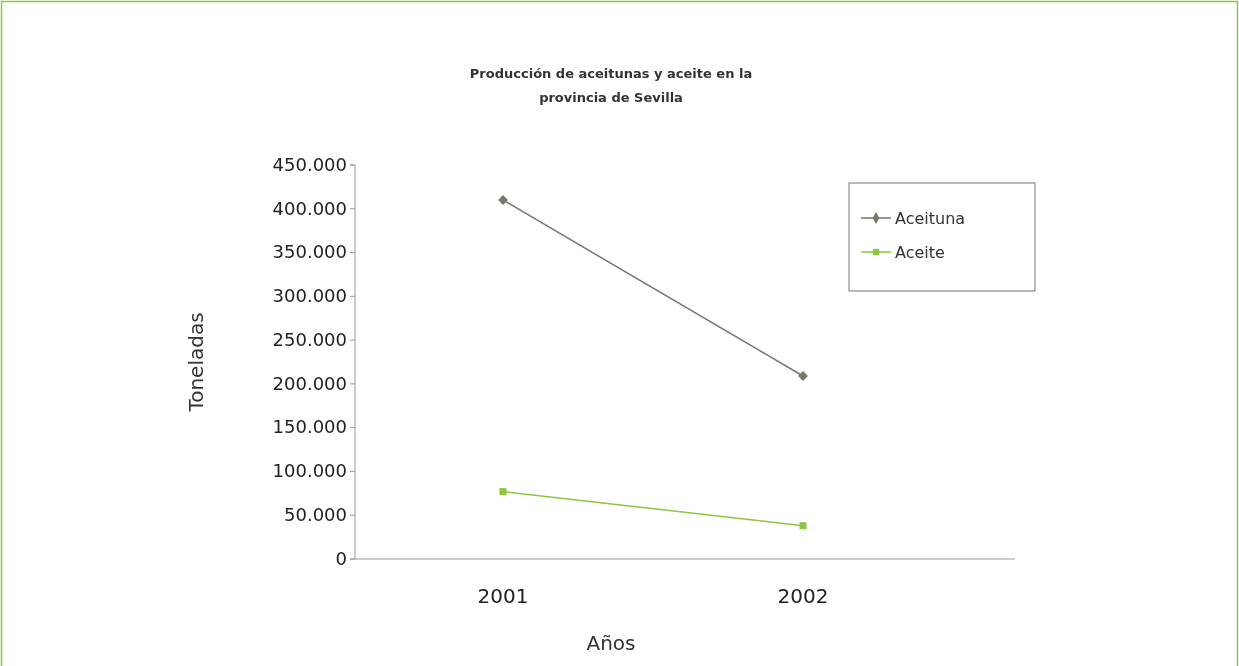  What do you see at coordinates (803, 596) in the screenshot?
I see `x-tick-label: 2002` at bounding box center [803, 596].